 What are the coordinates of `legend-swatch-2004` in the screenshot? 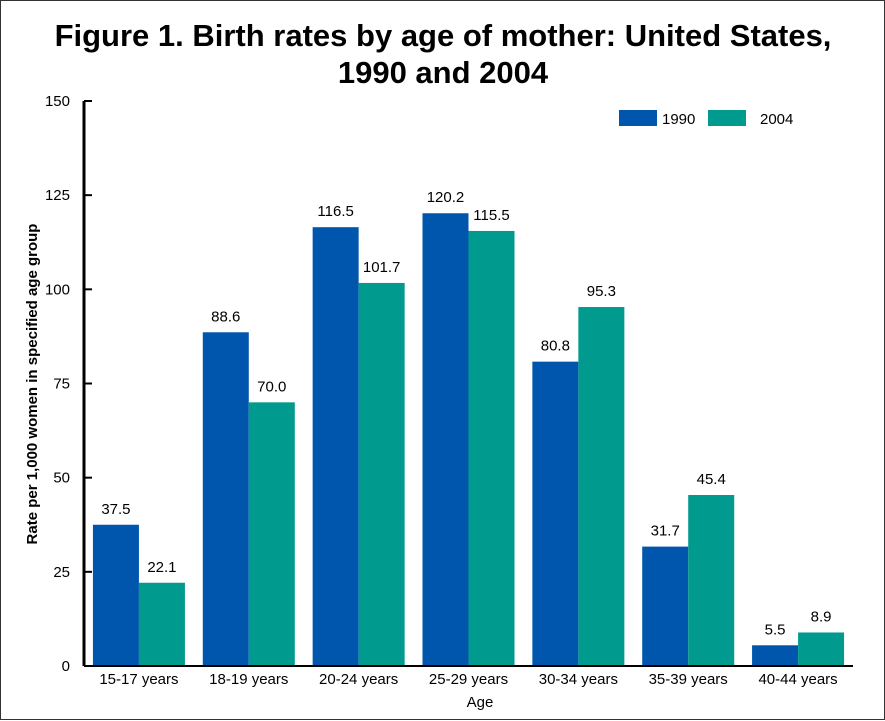 It's located at (727, 118).